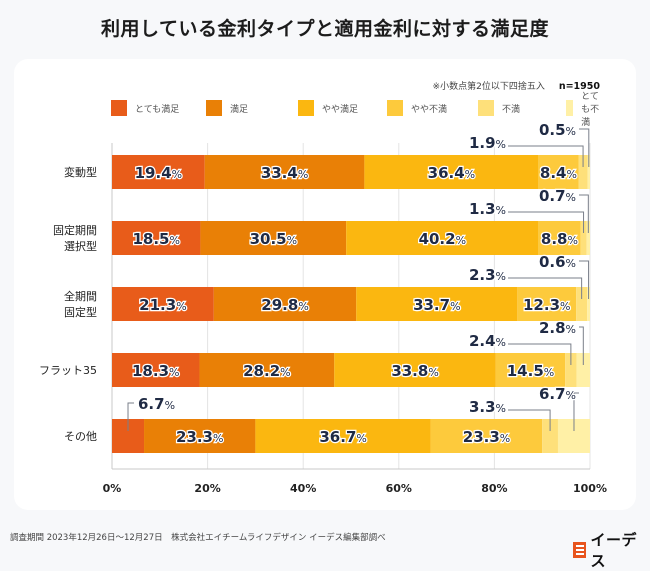 Image resolution: width=650 pixels, height=571 pixels. What do you see at coordinates (325, 29) in the screenshot?
I see `chart-title: 利用している金利タイプと適用金利に対する満足度` at bounding box center [325, 29].